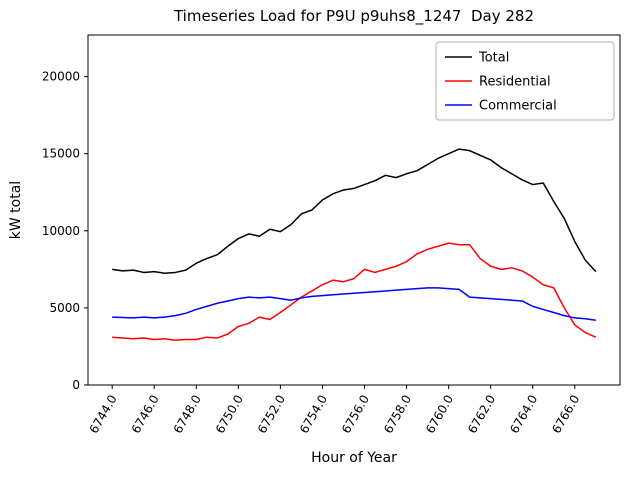 This screenshot has height=480, width=640. I want to click on legend-label-residential: Residential, so click(515, 82).